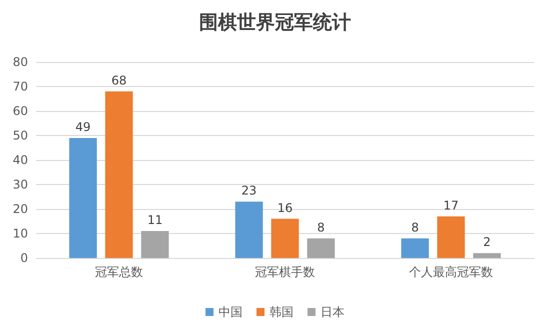 Image resolution: width=550 pixels, height=331 pixels. What do you see at coordinates (451, 205) in the screenshot?
I see `data-label: 17` at bounding box center [451, 205].